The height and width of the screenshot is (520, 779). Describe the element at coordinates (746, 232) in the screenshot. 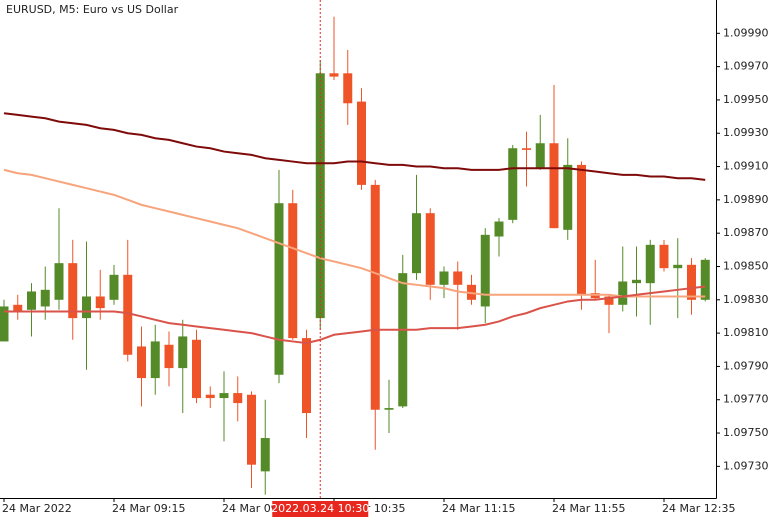

I see `y-tick-label: 1.09870` at that location.